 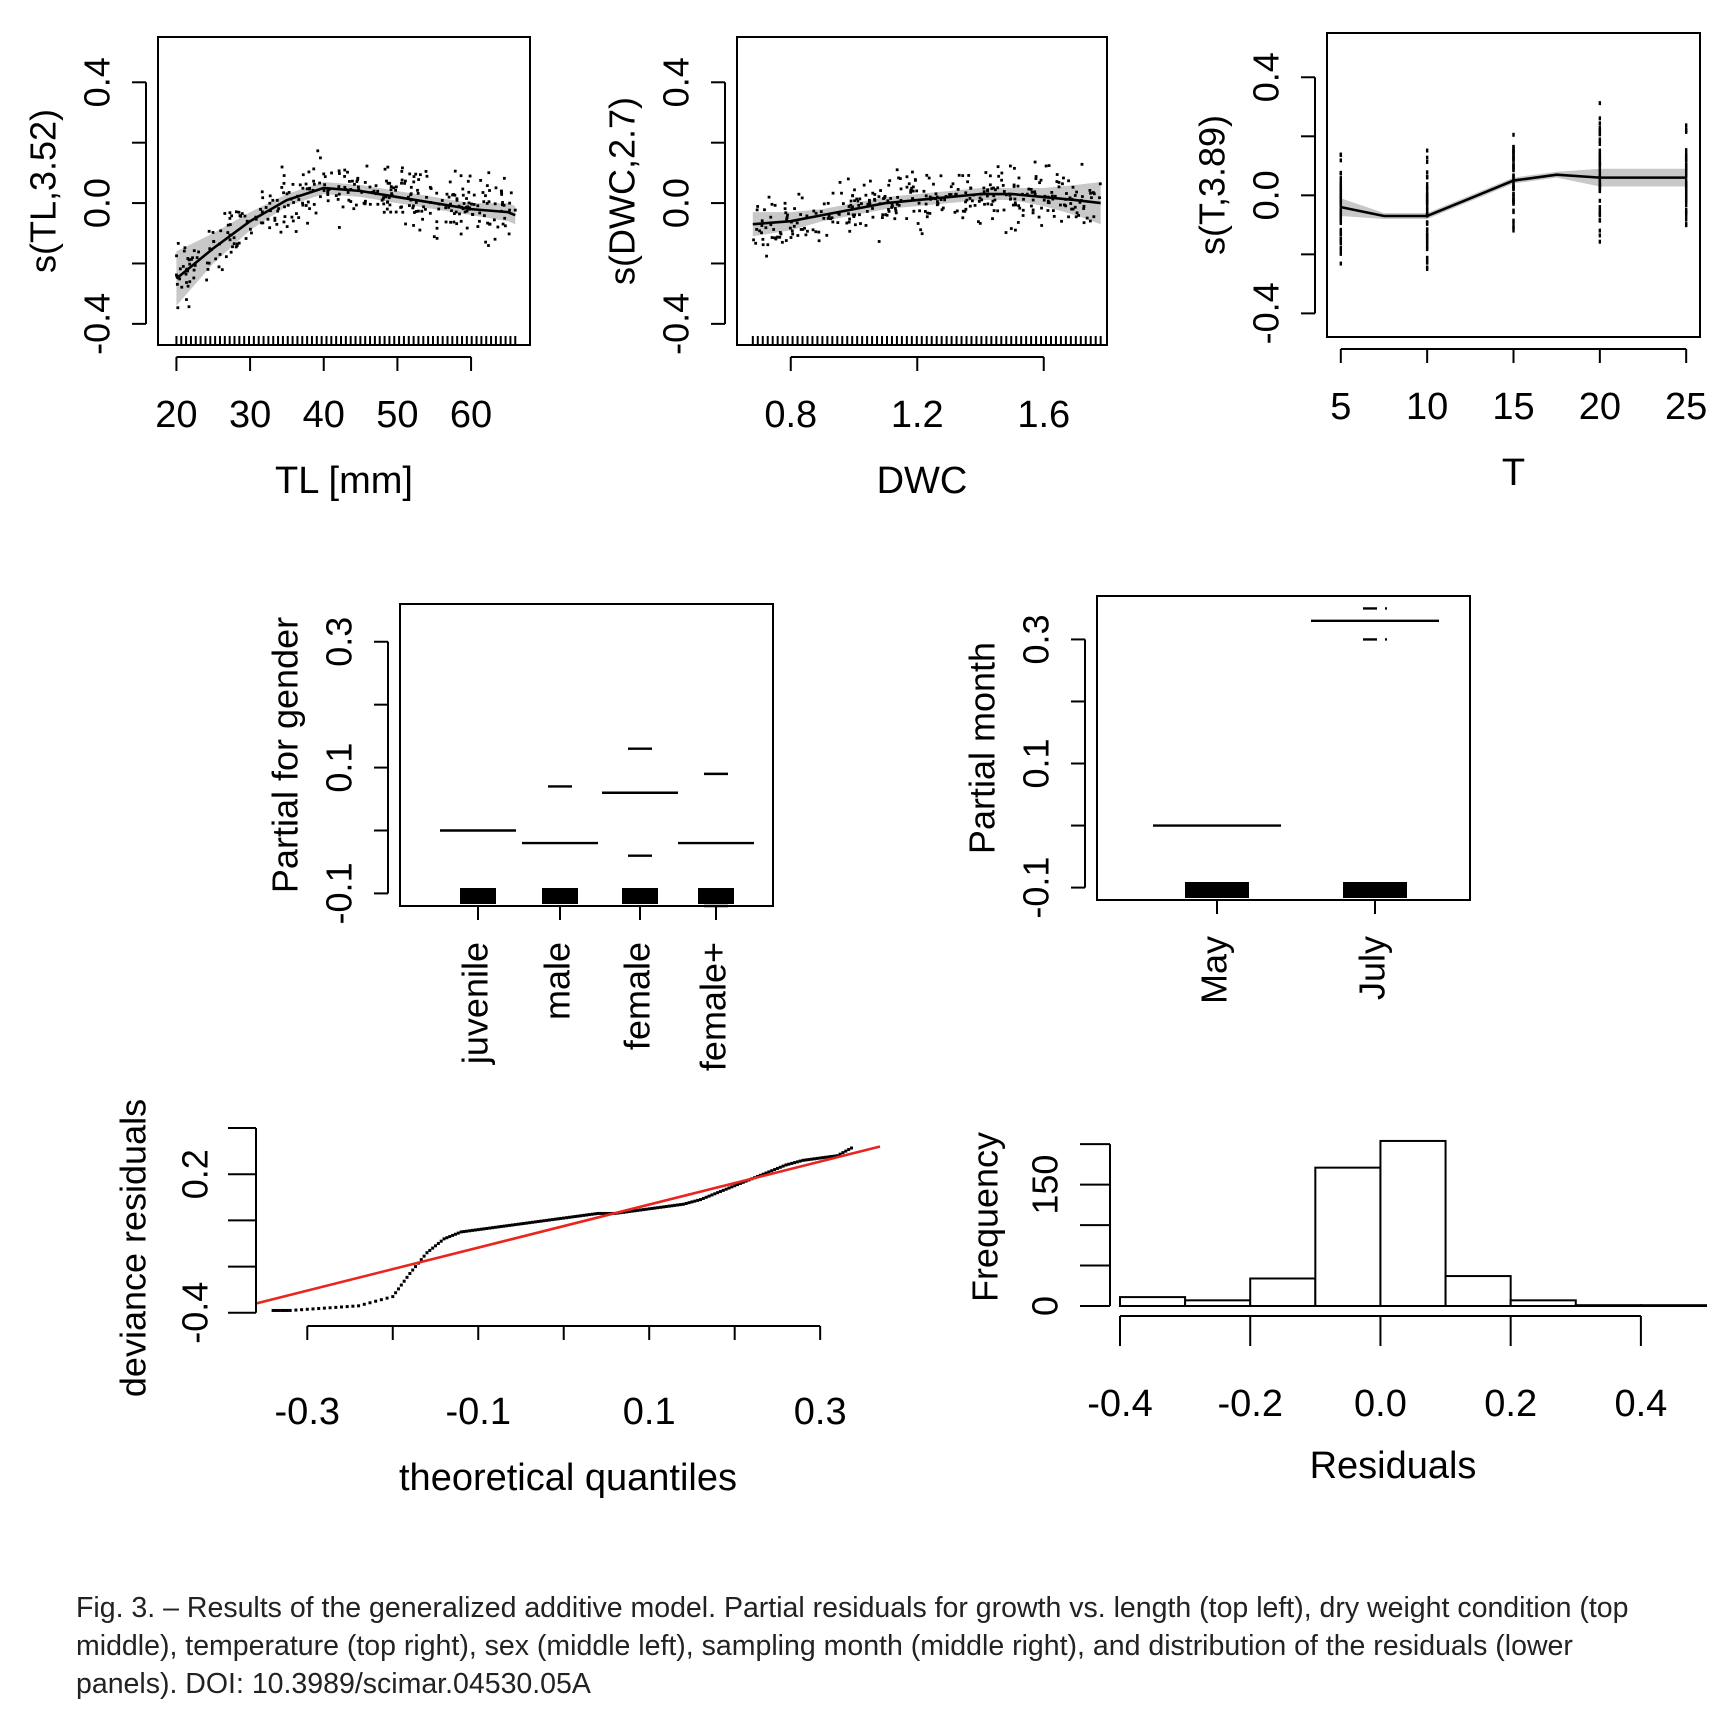 I want to click on confidence-band, so click(x=346, y=243).